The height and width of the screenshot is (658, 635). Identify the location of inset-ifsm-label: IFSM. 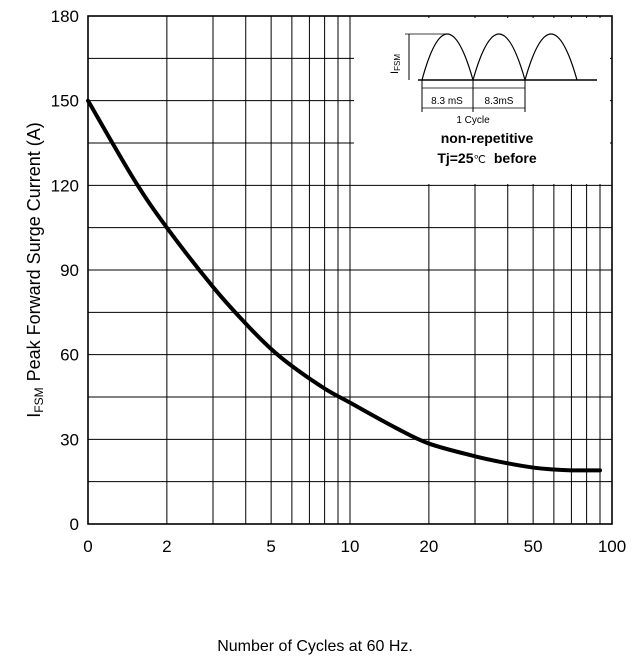
(395, 64).